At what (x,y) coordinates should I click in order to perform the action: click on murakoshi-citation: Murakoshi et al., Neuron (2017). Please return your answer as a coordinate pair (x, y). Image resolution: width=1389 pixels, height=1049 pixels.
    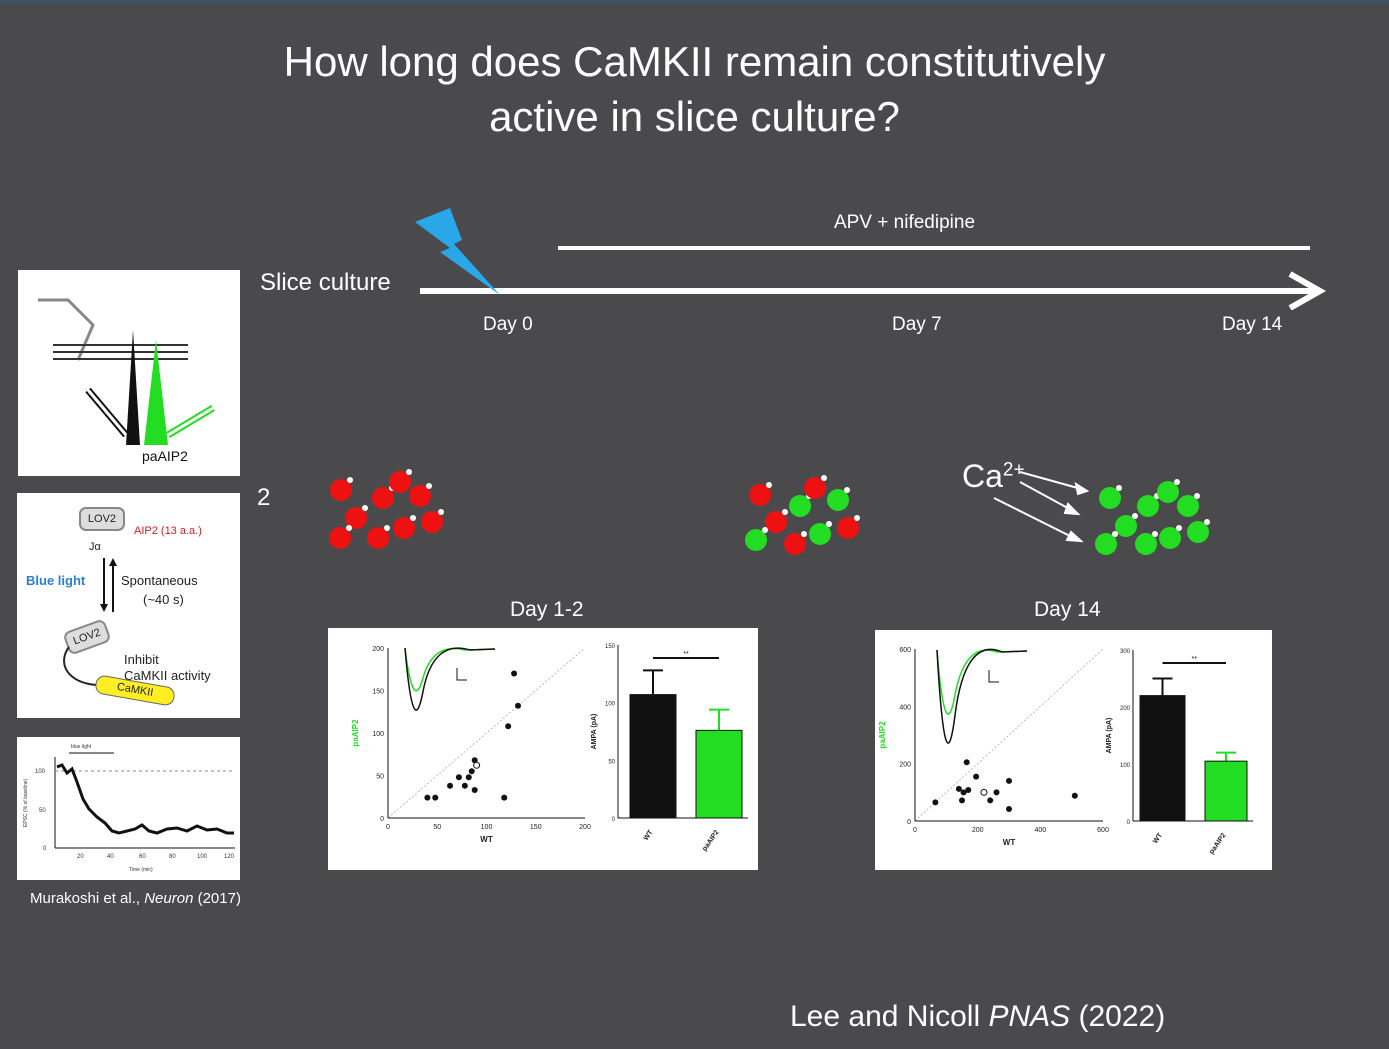
    Looking at the image, I should click on (135, 898).